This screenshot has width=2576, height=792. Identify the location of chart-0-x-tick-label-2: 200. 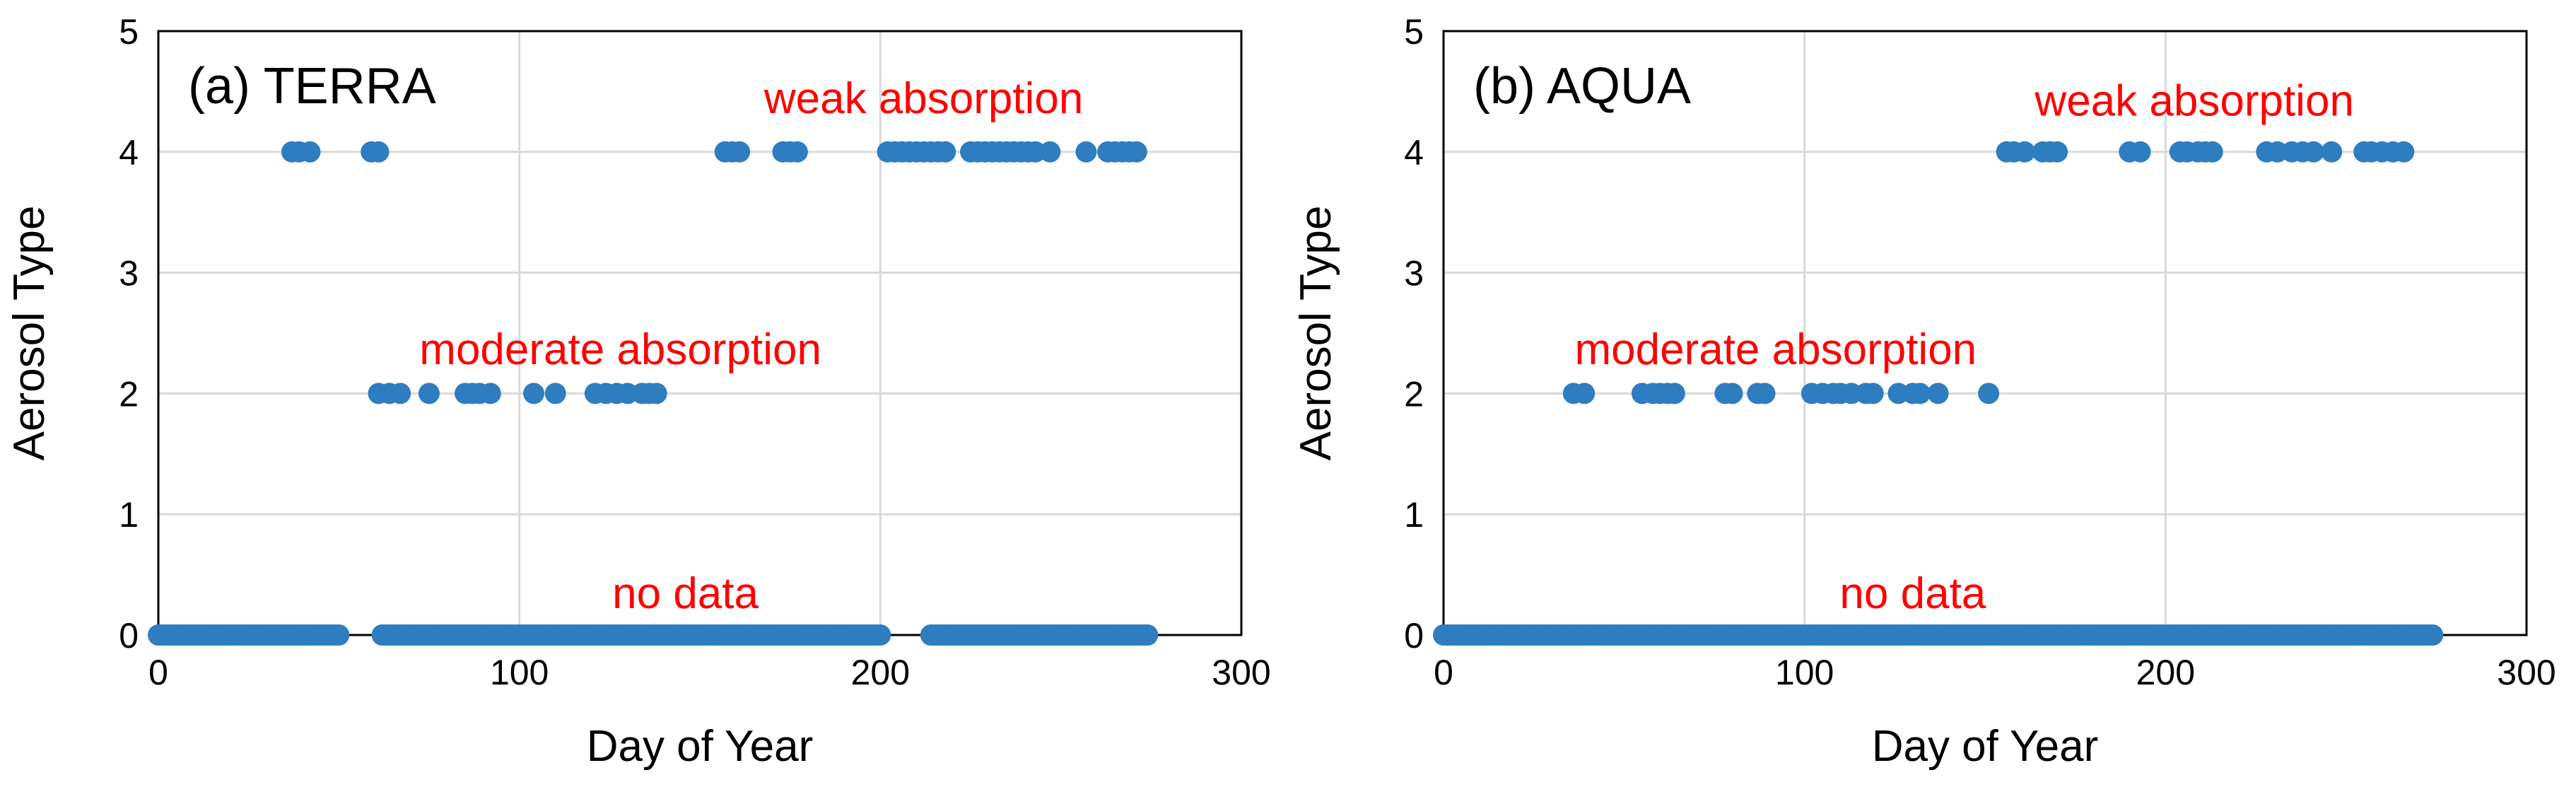
(881, 673).